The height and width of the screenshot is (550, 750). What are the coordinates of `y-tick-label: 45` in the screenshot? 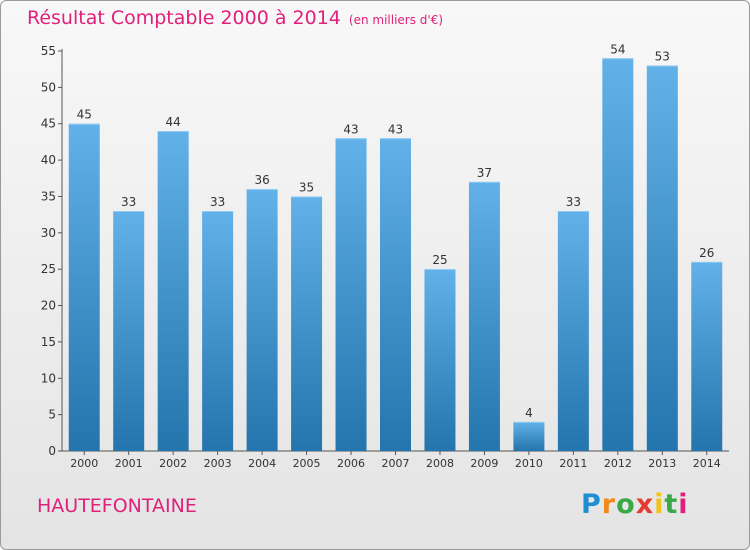 It's located at (48, 124).